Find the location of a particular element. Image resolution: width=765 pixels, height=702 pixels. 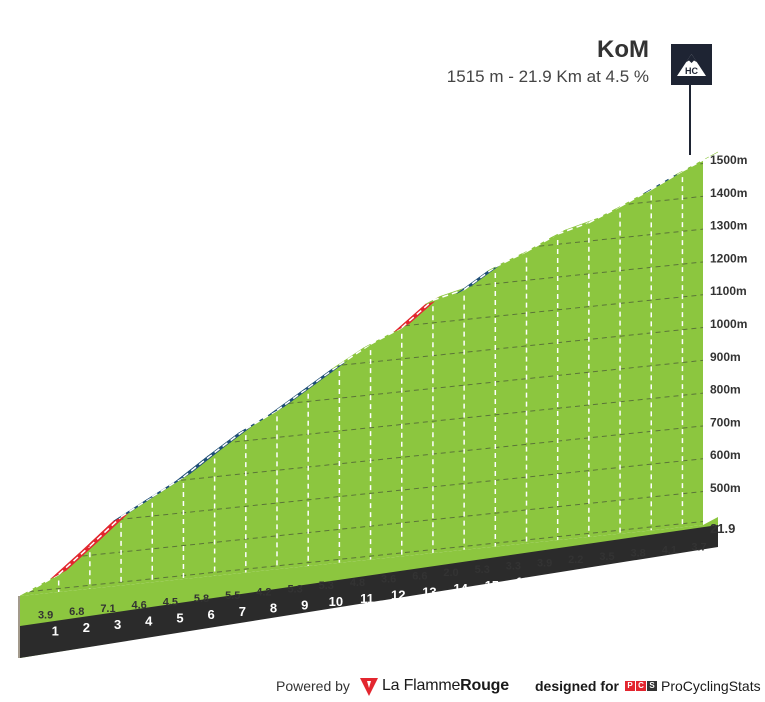

y-tick-label: 500m is located at coordinates (725, 488).